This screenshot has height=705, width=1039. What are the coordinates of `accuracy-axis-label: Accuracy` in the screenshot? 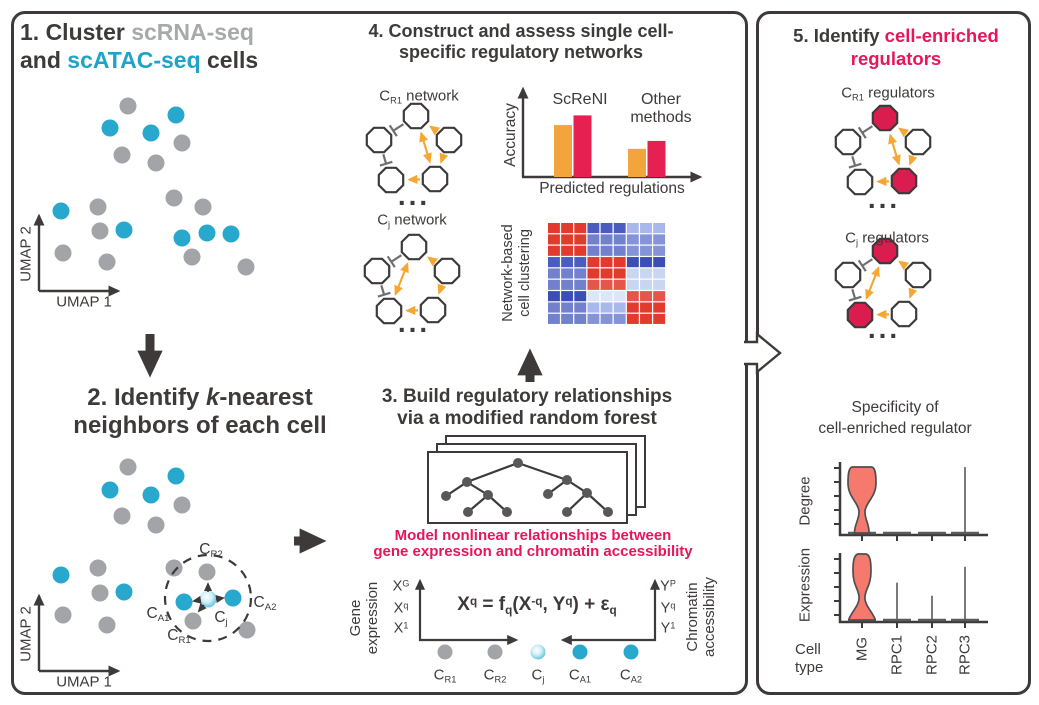 It's located at (511, 135).